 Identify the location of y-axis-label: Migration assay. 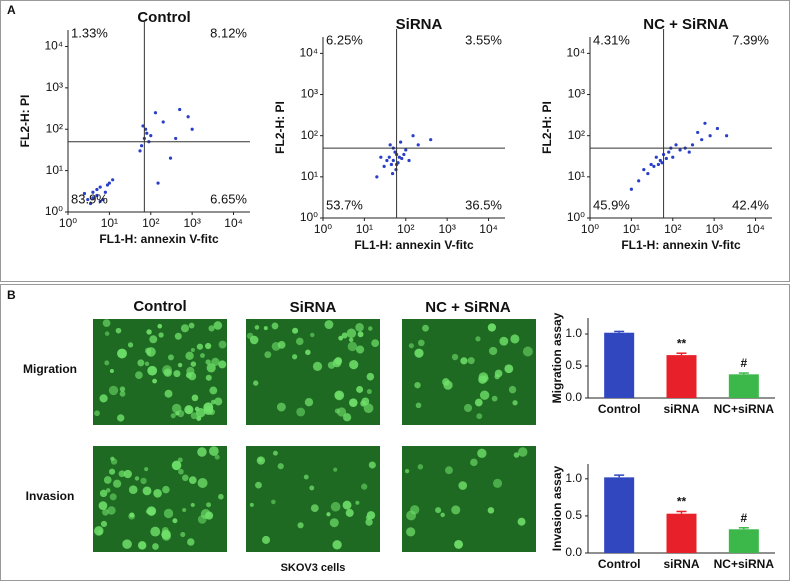
(557, 357).